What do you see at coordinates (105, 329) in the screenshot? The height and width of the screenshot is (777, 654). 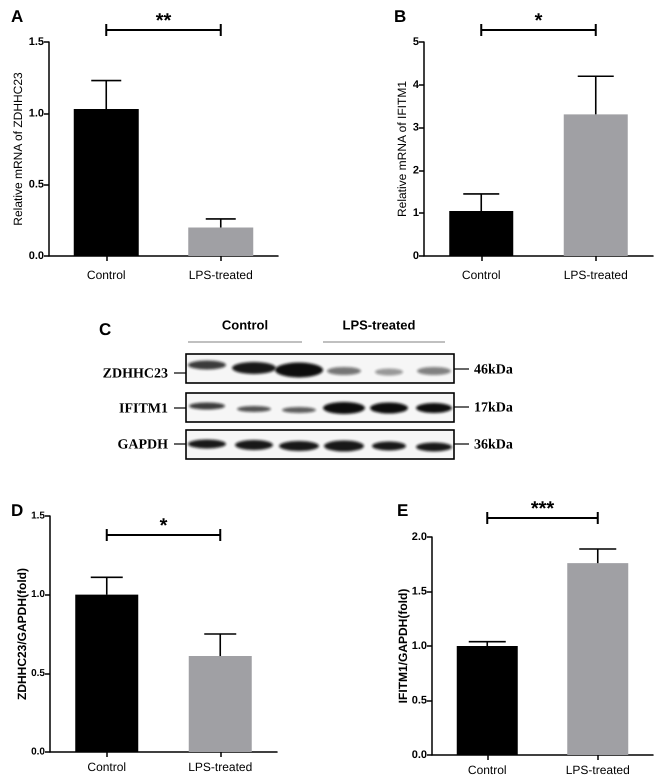 I see `text: C` at bounding box center [105, 329].